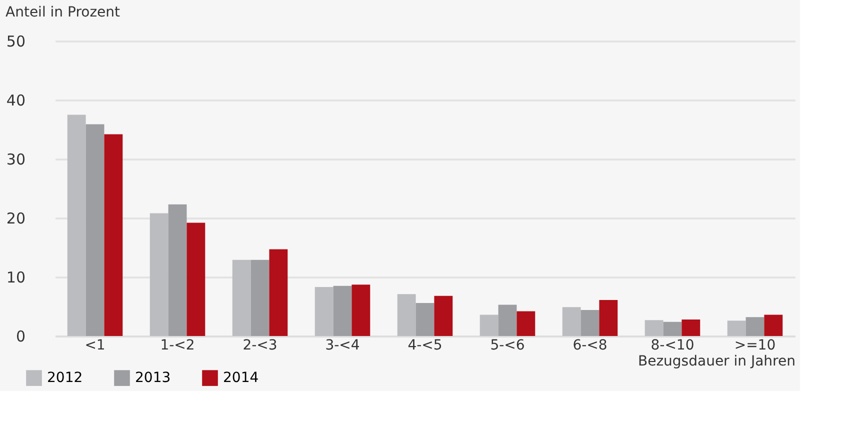 Image resolution: width=853 pixels, height=425 pixels. Describe the element at coordinates (177, 346) in the screenshot. I see `x-tick-label: 1-<2` at that location.